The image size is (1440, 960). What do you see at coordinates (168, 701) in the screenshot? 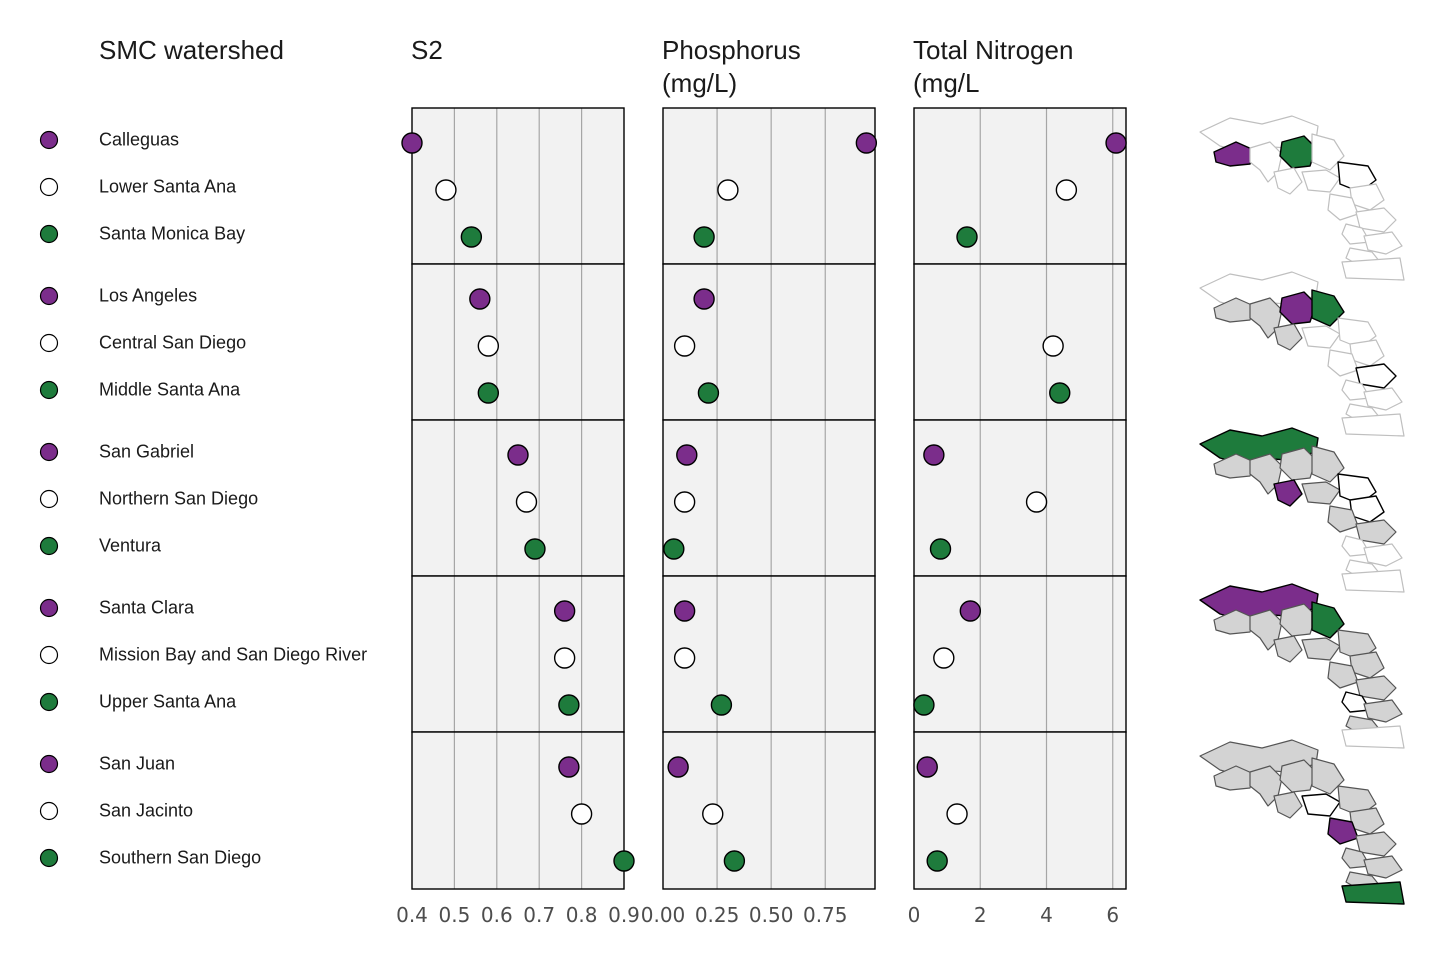
I see `watershed-label-upper-santa-ana: Upper Santa Ana` at bounding box center [168, 701].